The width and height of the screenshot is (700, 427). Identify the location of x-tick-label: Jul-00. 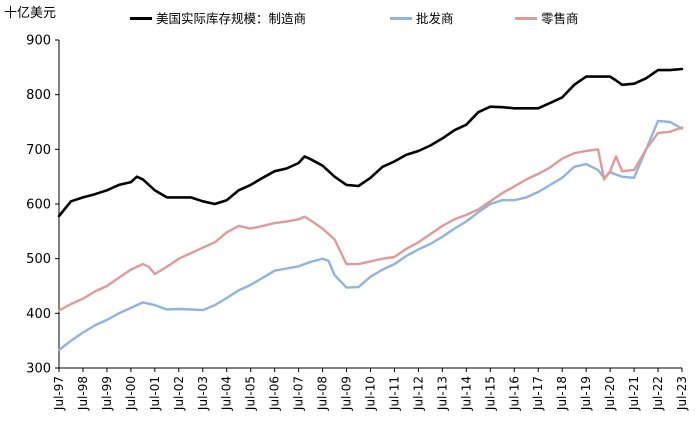
(131, 393).